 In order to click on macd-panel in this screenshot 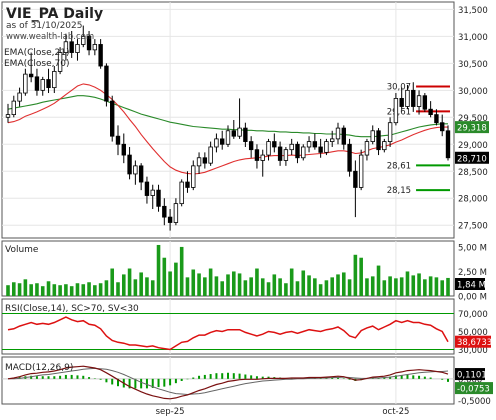, I will do `click(228, 380)`.